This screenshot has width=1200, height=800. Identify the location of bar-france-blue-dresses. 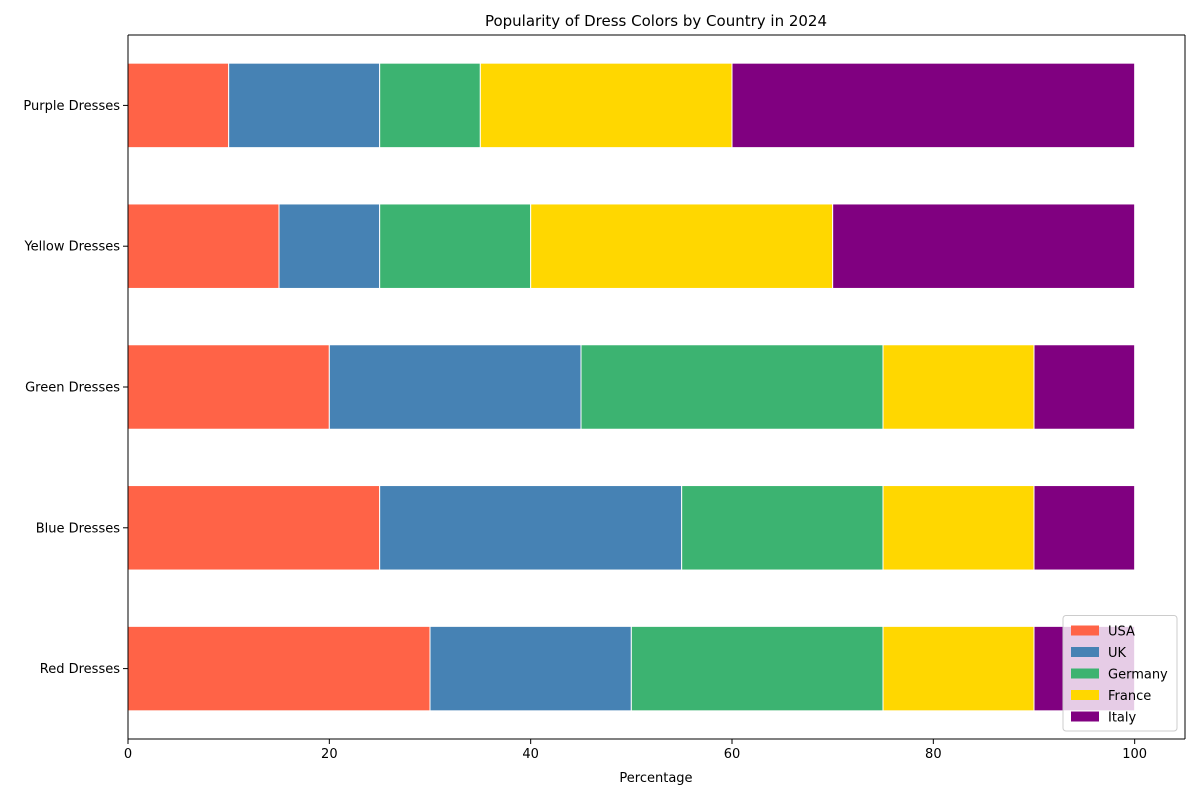
(958, 528).